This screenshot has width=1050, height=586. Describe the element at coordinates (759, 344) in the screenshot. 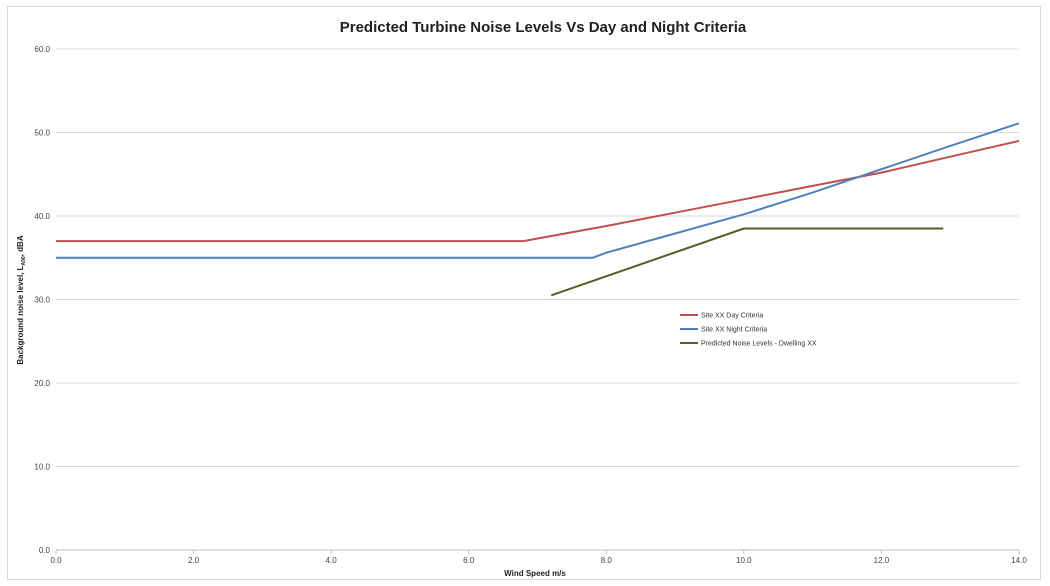

I see `legend-label-3: Predicted Noise Levels - Dwelling XX` at that location.